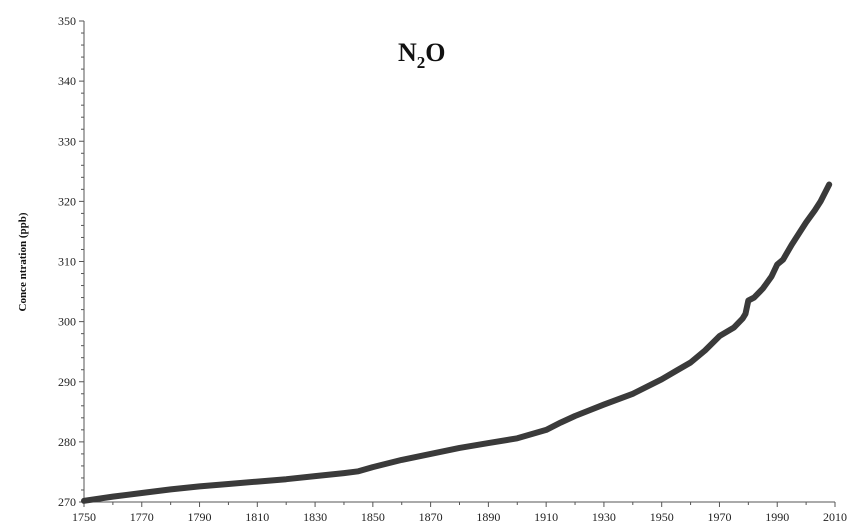 Image resolution: width=856 pixels, height=530 pixels. I want to click on x-tick-label: 1790, so click(200, 517).